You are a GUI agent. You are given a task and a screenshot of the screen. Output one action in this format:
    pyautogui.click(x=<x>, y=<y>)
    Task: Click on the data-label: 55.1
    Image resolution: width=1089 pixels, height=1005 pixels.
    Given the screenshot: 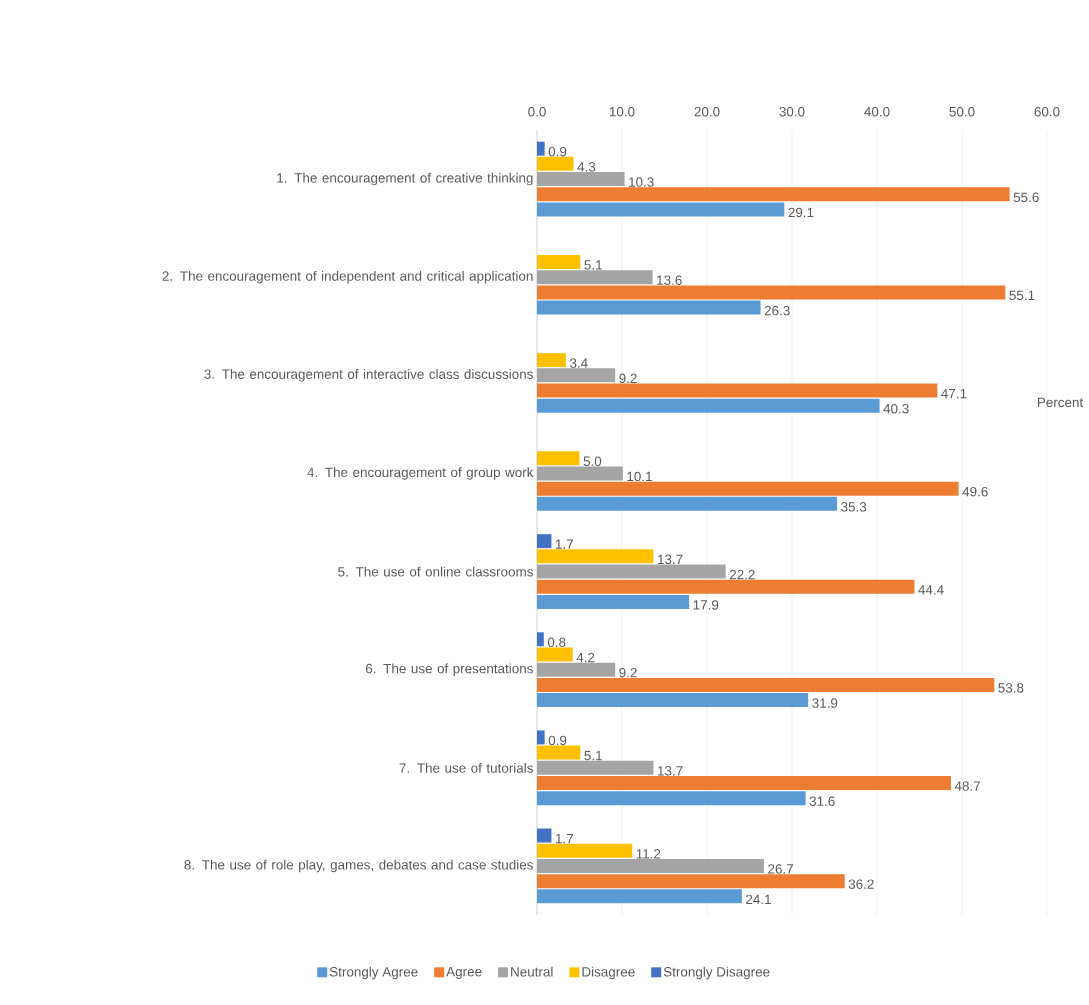 What is the action you would take?
    pyautogui.click(x=1022, y=295)
    